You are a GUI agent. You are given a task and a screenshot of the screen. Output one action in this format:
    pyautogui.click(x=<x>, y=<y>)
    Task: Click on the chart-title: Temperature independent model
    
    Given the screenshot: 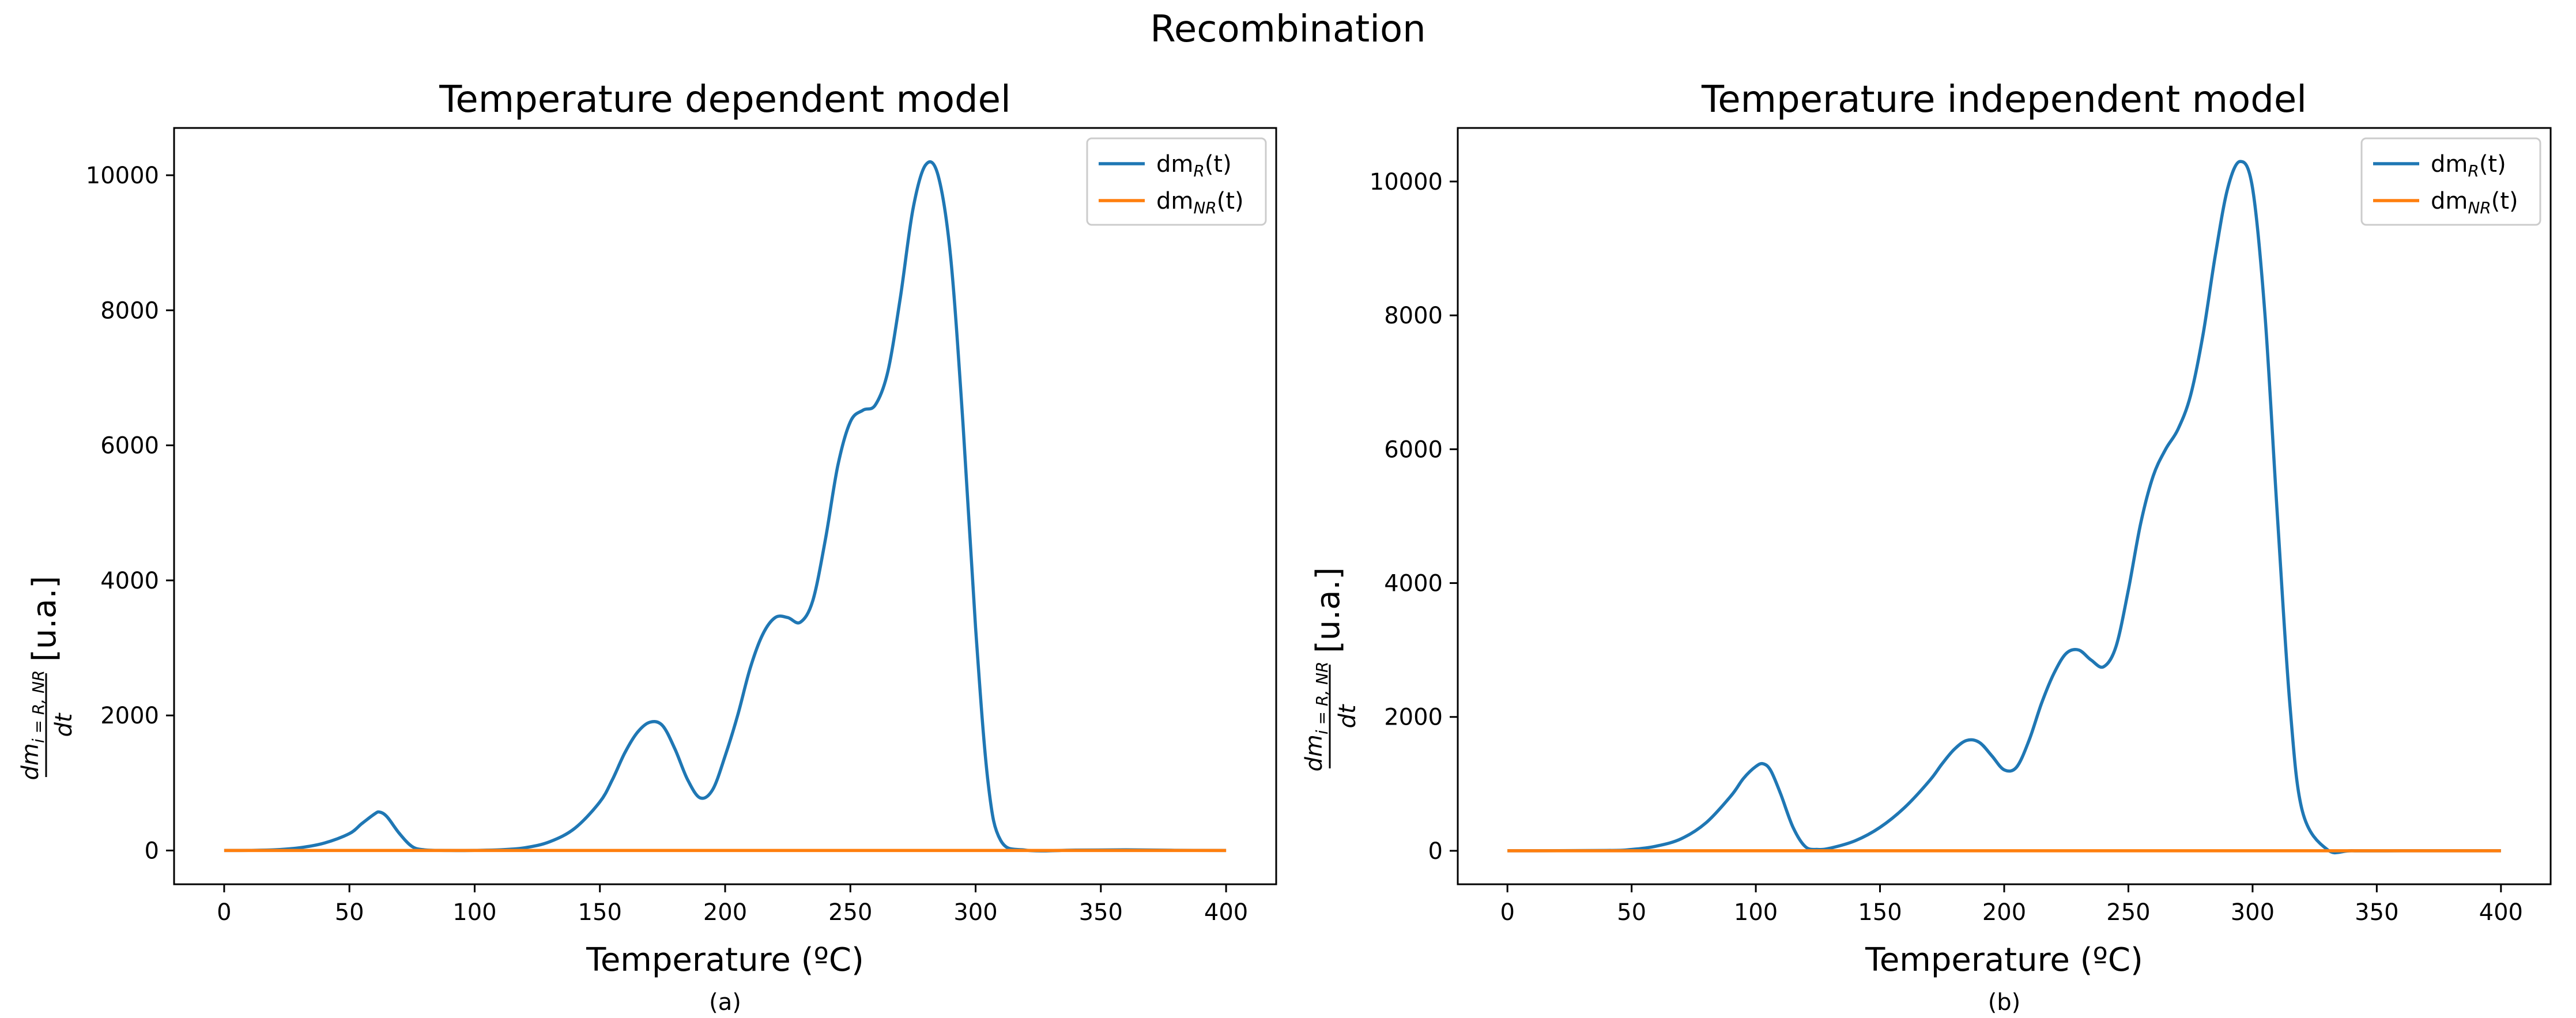 What is the action you would take?
    pyautogui.click(x=2004, y=99)
    